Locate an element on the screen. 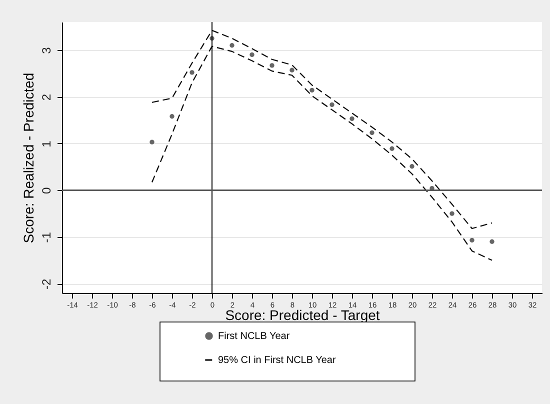 The height and width of the screenshot is (404, 550). x-axis-title: Score: Predicted - Target is located at coordinates (302, 315).